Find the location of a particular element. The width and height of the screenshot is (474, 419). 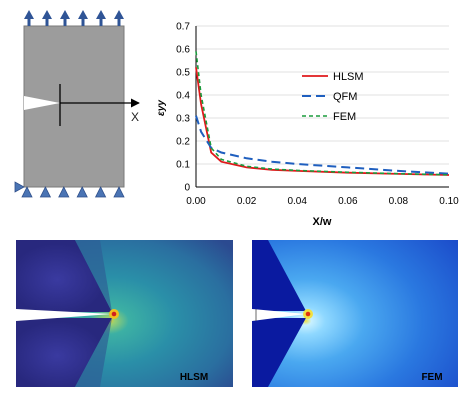

y-tick-label: 0.7 is located at coordinates (183, 27).